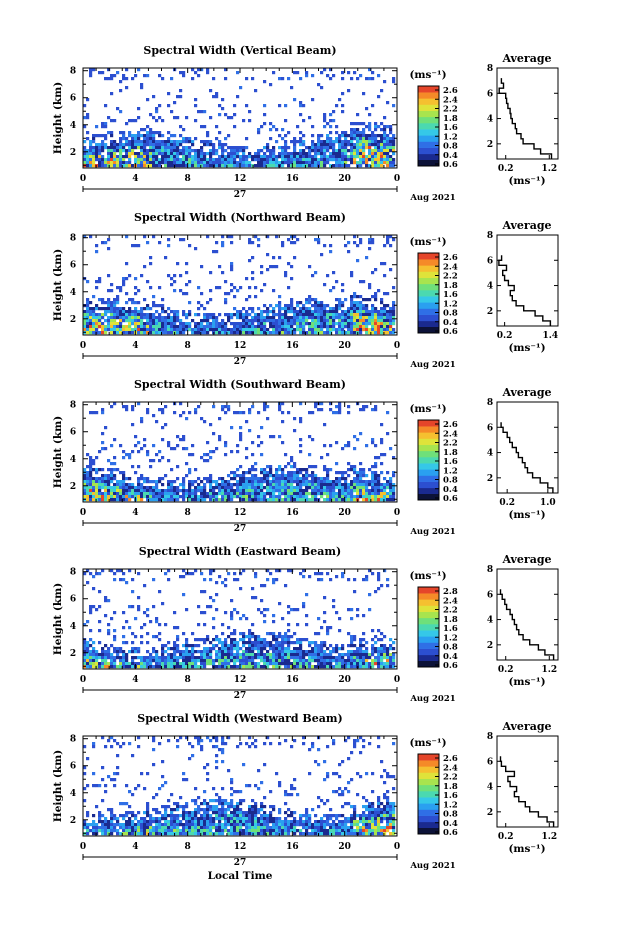  I want to click on colorbar-tick-label: 2.2, so click(450, 778).